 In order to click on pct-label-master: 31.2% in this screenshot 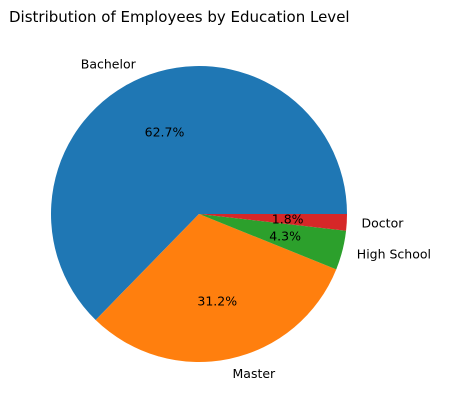, I will do `click(217, 300)`.